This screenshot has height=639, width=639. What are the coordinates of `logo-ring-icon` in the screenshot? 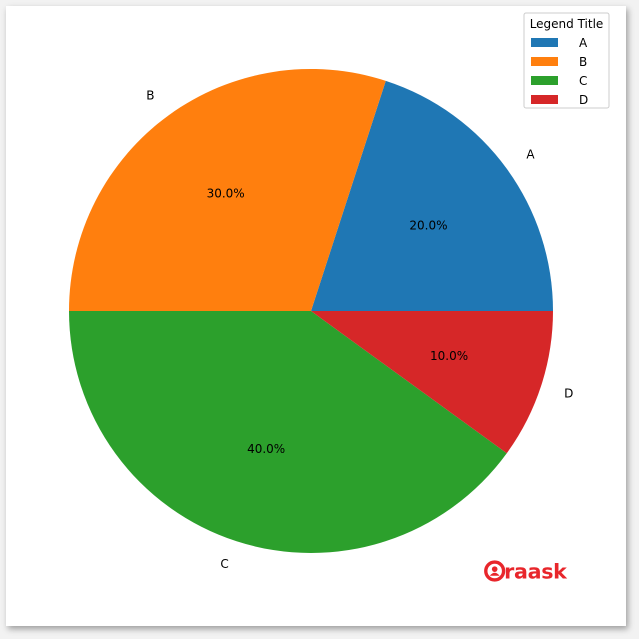 It's located at (495, 571).